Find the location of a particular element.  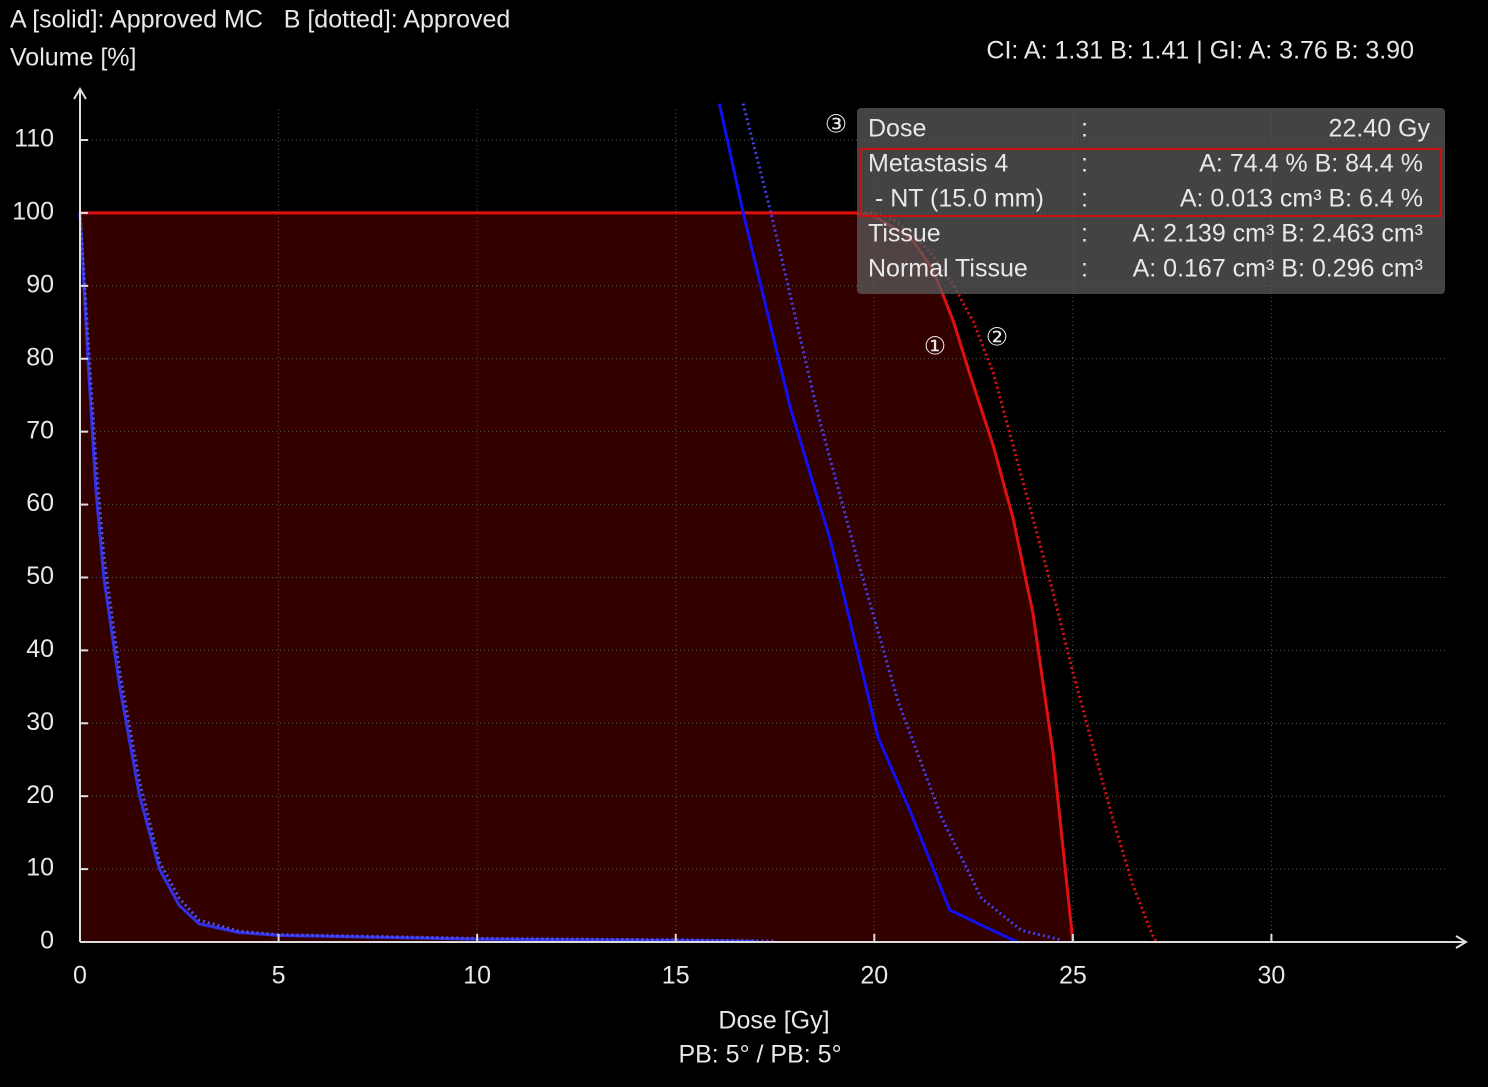

y-tick-label: 90 is located at coordinates (40, 284).